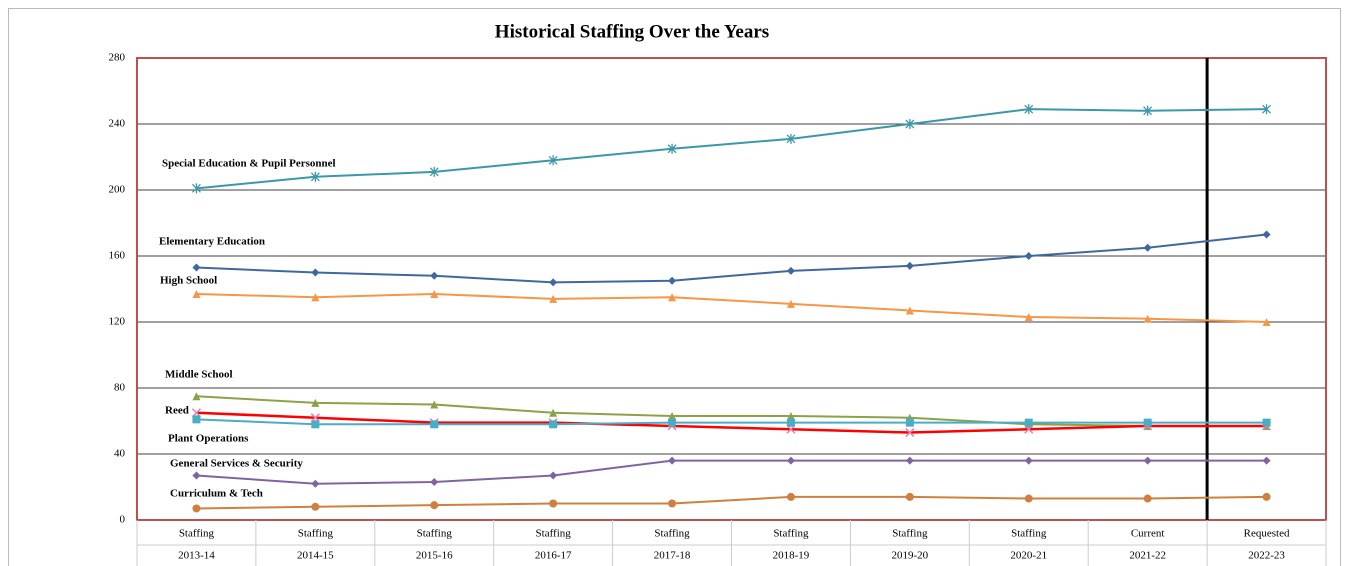  I want to click on x-tick-label: 2015-16, so click(434, 556).